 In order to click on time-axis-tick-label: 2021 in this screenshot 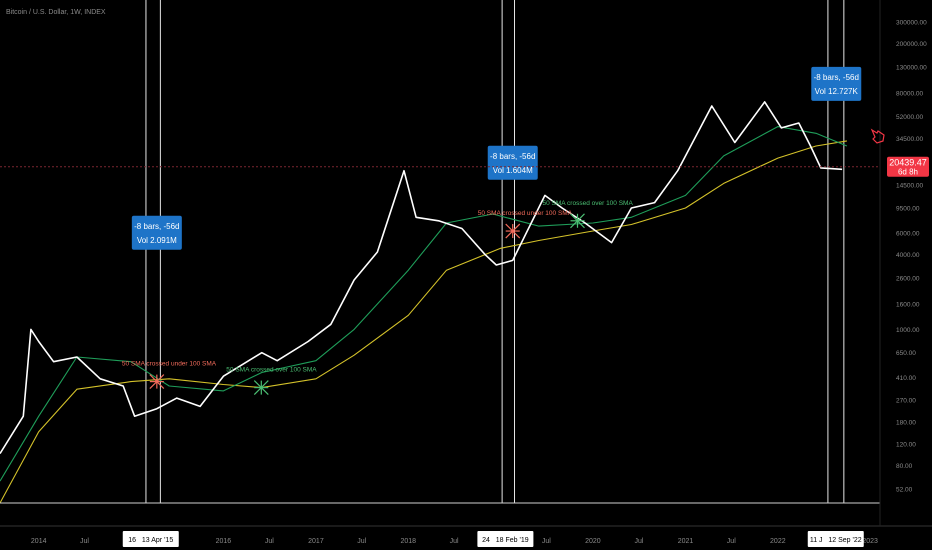, I will do `click(686, 541)`.